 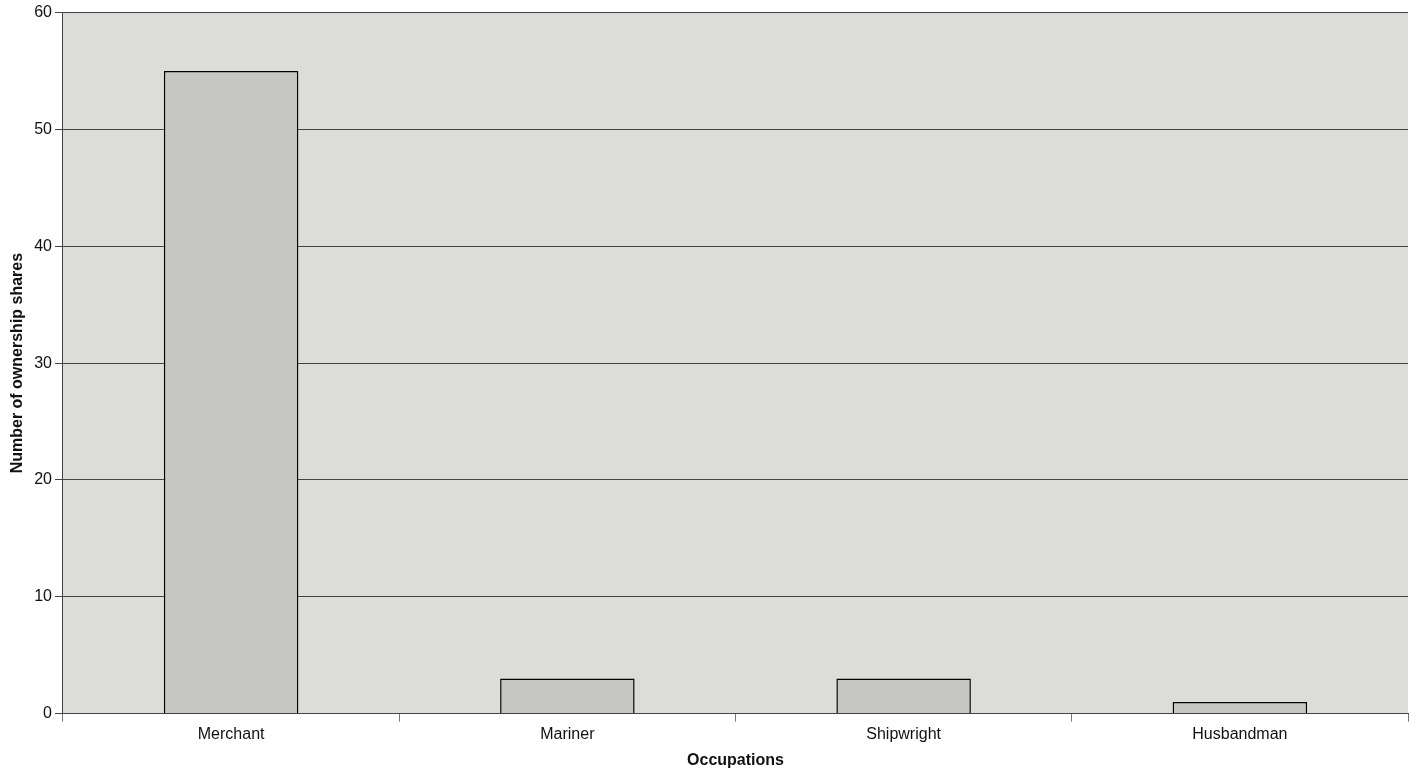 What do you see at coordinates (568, 733) in the screenshot?
I see `x-tick-label: Mariner` at bounding box center [568, 733].